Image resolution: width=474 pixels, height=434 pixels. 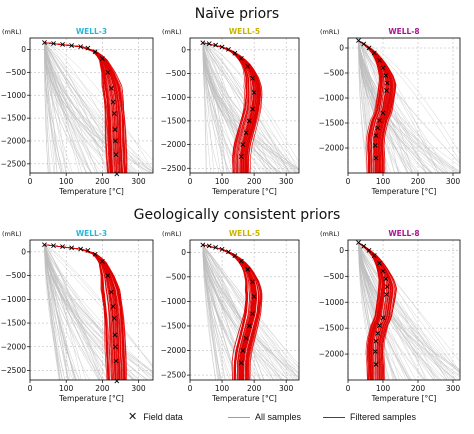 What do you see at coordinates (174, 97) in the screenshot?
I see `y-tick-label: −1000` at bounding box center [174, 97].